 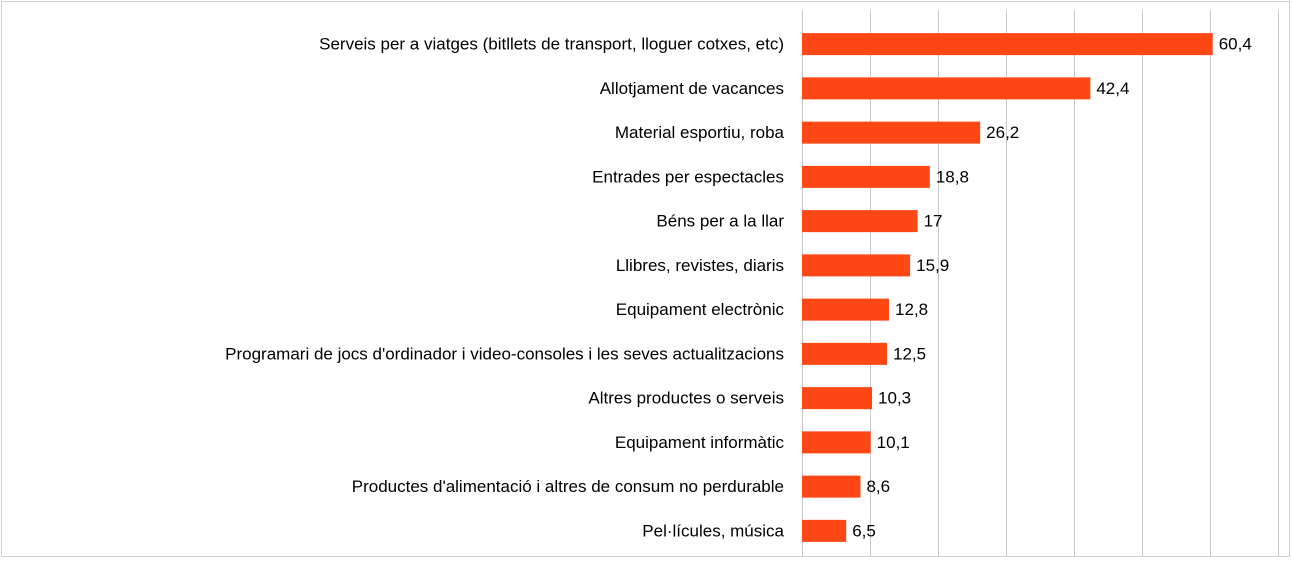 What do you see at coordinates (700, 265) in the screenshot?
I see `category-label: Llibres, revistes, diaris` at bounding box center [700, 265].